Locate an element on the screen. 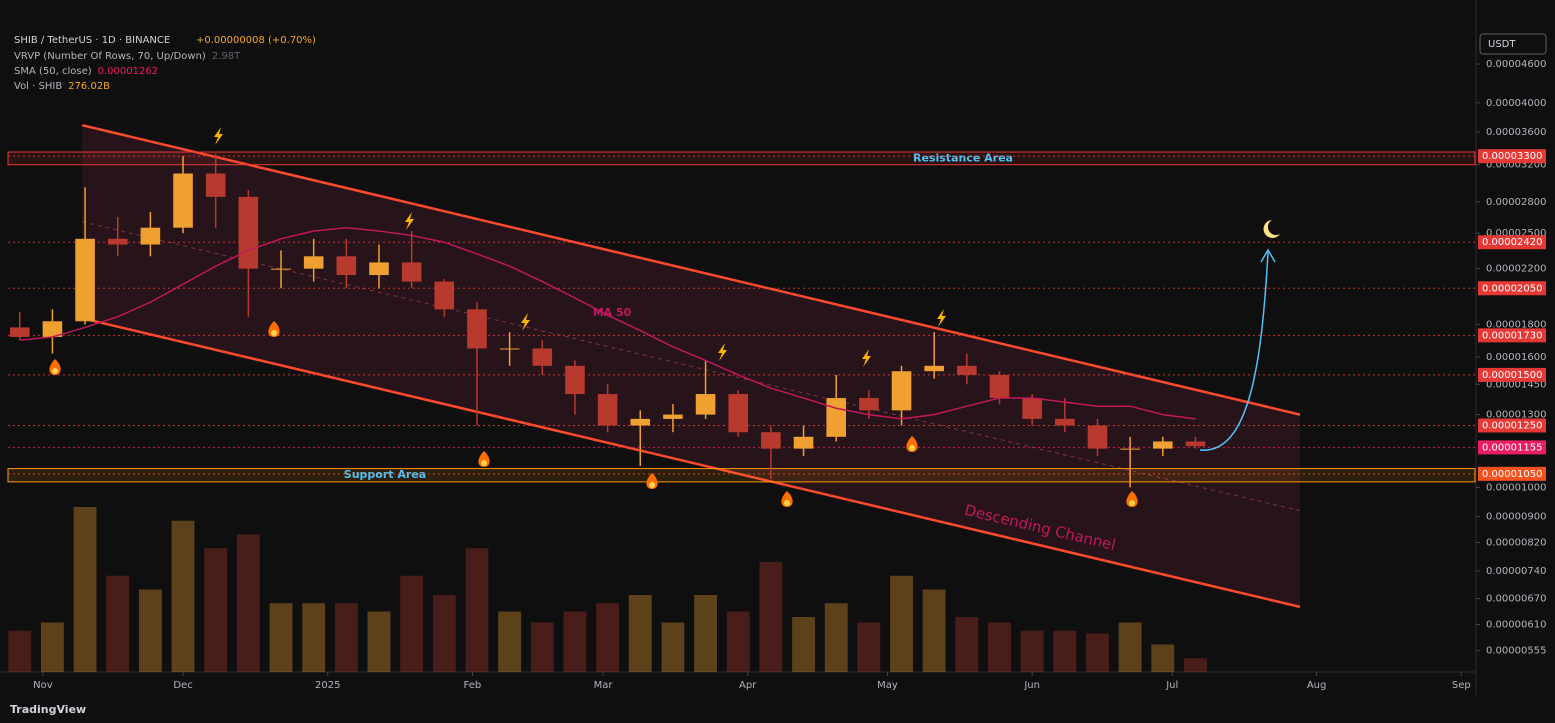  y-tick-label: 0.00003600 is located at coordinates (1516, 132).